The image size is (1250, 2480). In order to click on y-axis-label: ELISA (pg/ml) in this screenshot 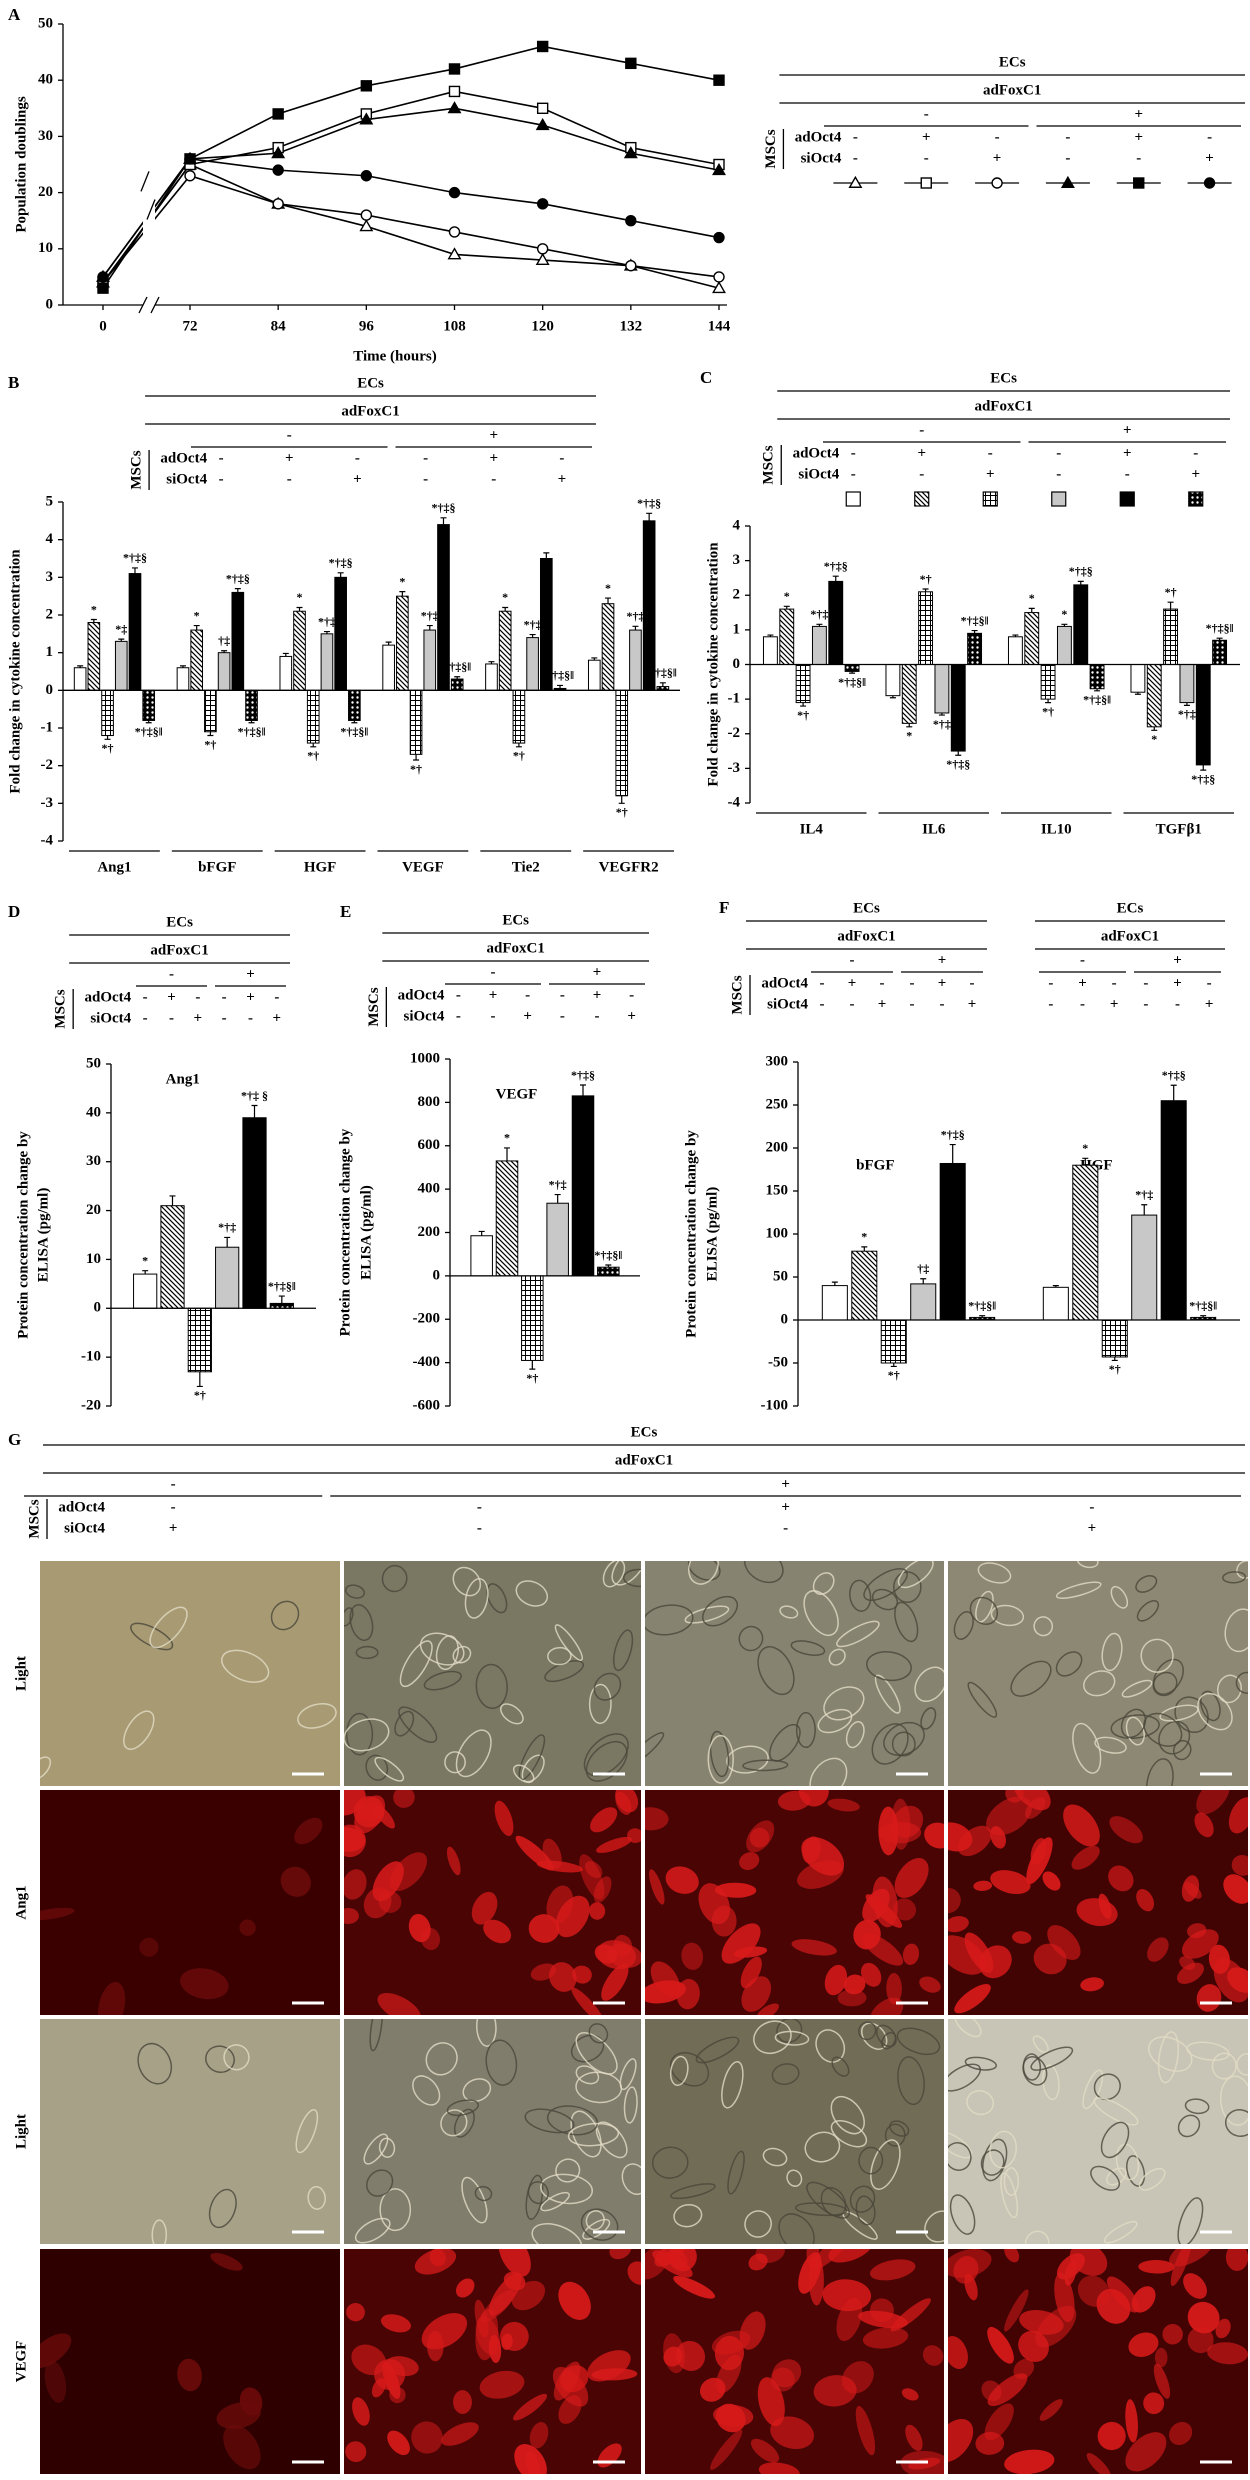, I will do `click(43, 1235)`.